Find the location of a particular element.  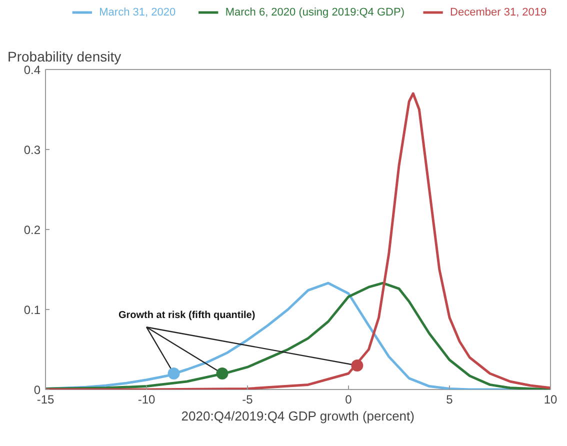

x-tick-label: -5 is located at coordinates (248, 399).